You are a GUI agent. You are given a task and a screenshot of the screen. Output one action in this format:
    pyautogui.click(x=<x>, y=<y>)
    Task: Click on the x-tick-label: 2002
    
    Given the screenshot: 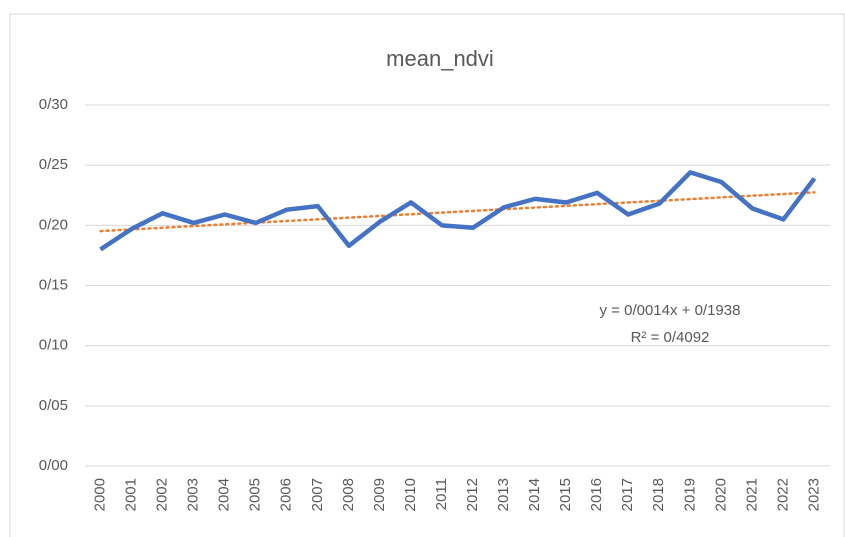 What is the action you would take?
    pyautogui.click(x=162, y=494)
    